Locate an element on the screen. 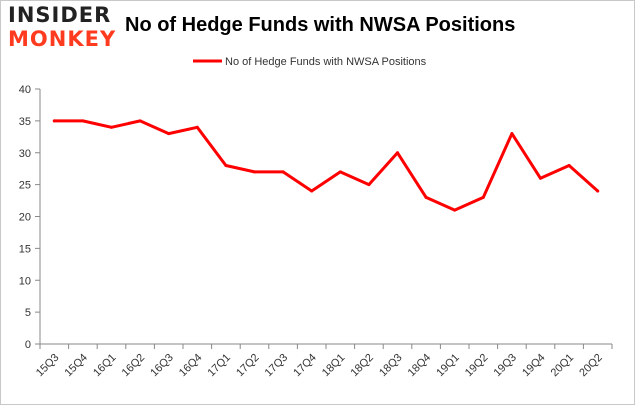 The image size is (635, 405). x-tick-label: 18Q1 is located at coordinates (334, 366).